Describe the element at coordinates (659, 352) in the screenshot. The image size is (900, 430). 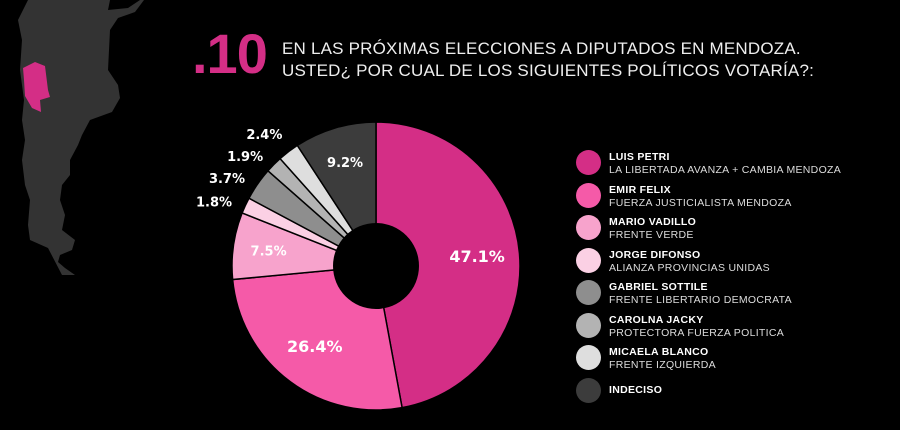
I see `legend-name: MICAELA BLANCO` at that location.